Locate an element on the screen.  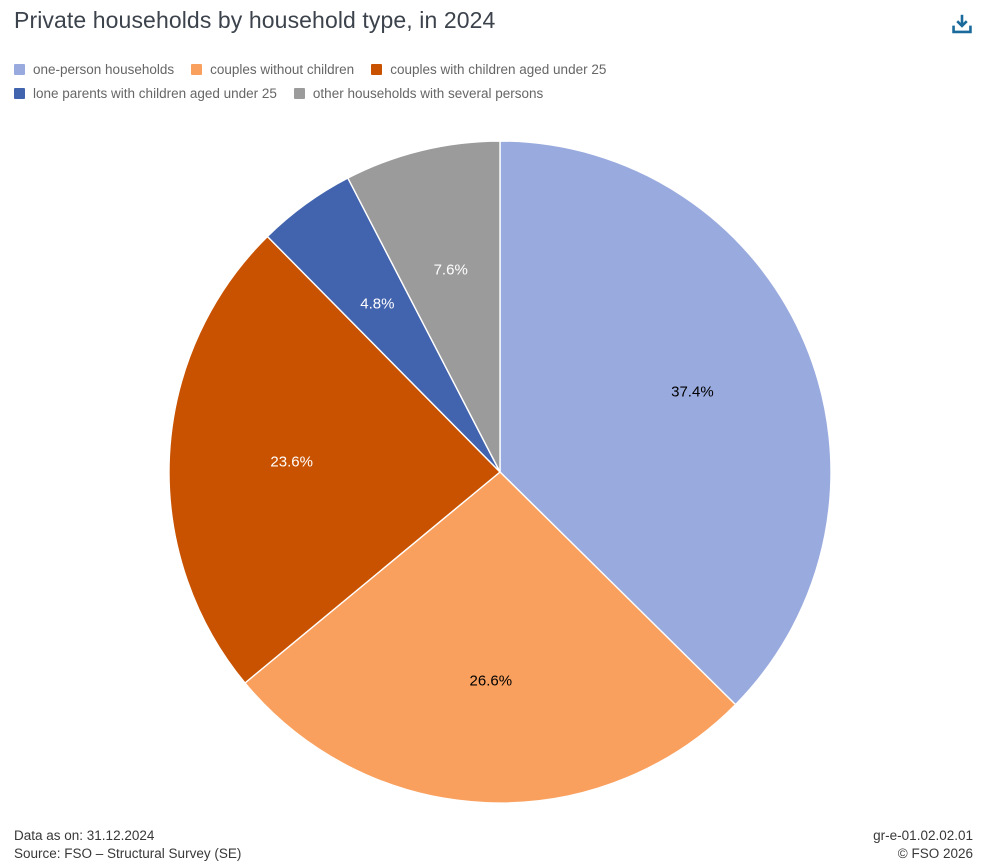
legend-item: couples with children aged under 25 is located at coordinates (488, 69).